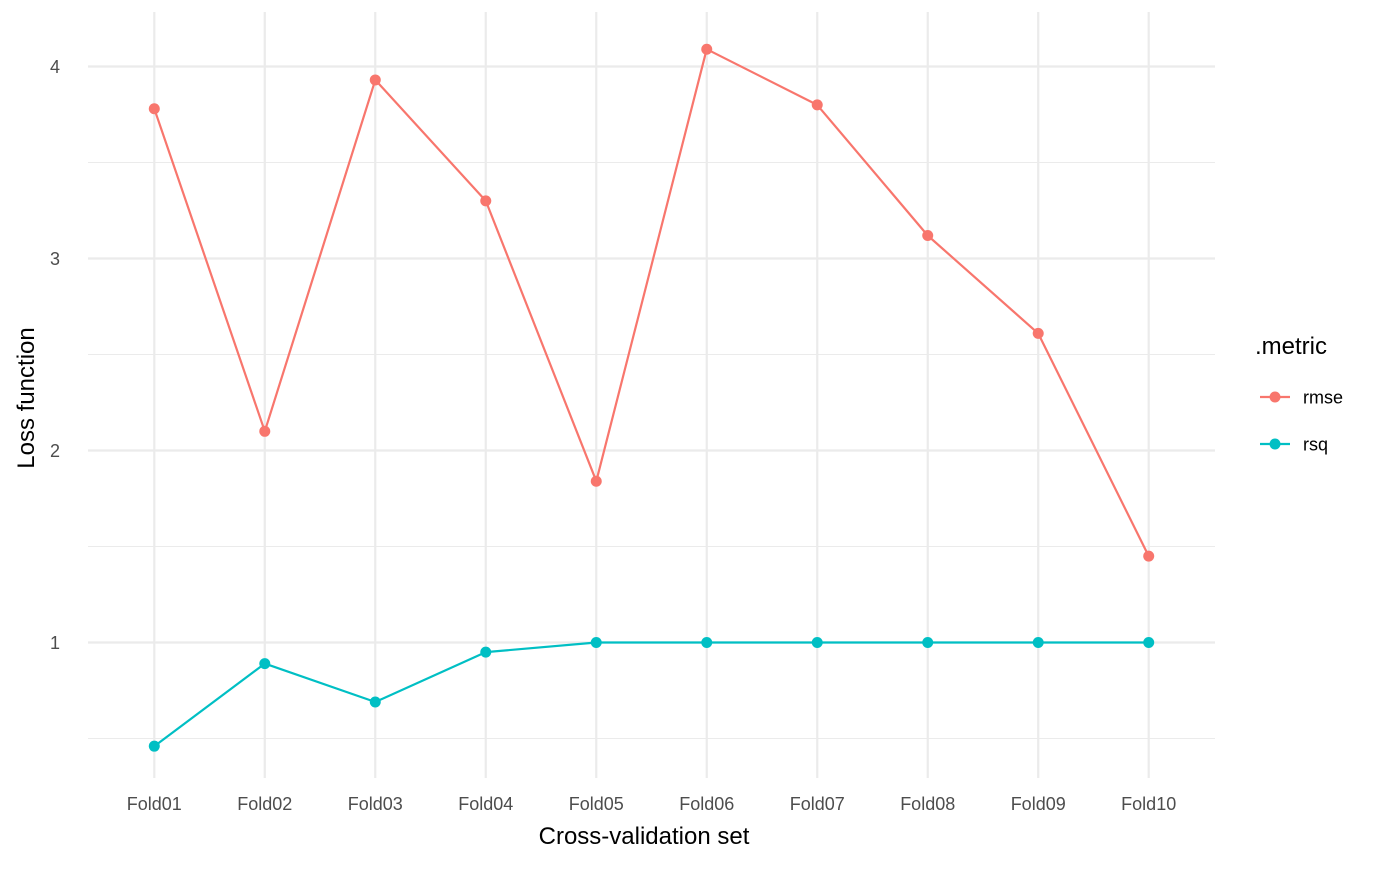 The width and height of the screenshot is (1400, 870). Describe the element at coordinates (927, 804) in the screenshot. I see `x-tick-label: Fold08` at that location.